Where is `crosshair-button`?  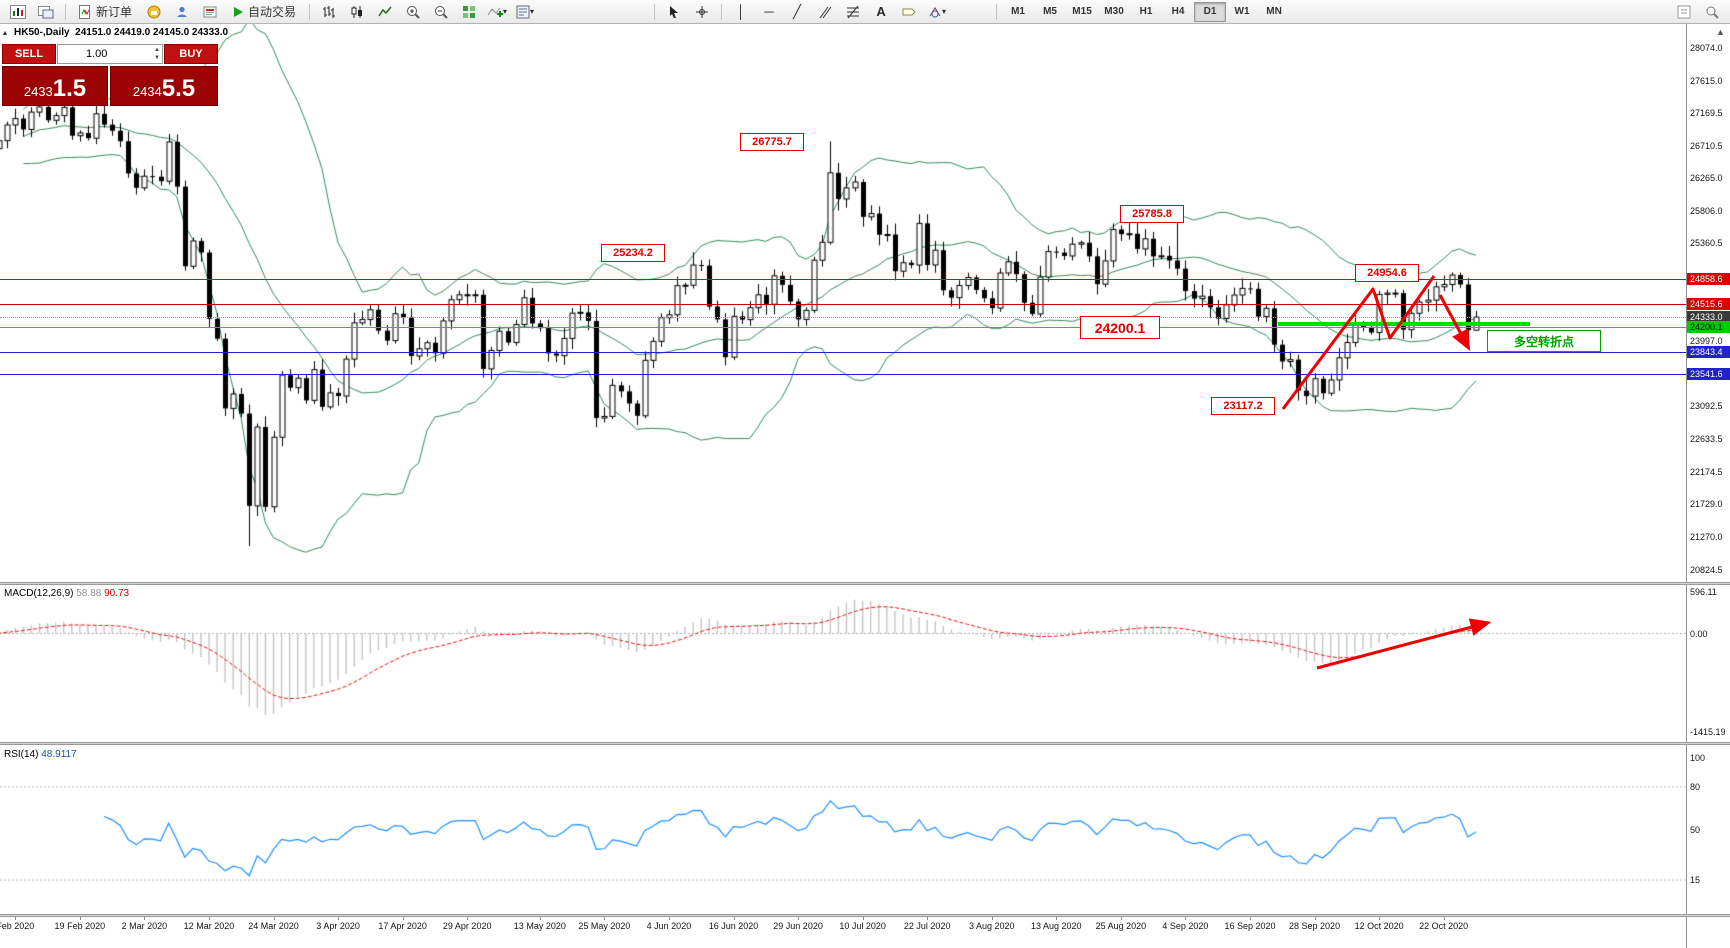 crosshair-button is located at coordinates (702, 12).